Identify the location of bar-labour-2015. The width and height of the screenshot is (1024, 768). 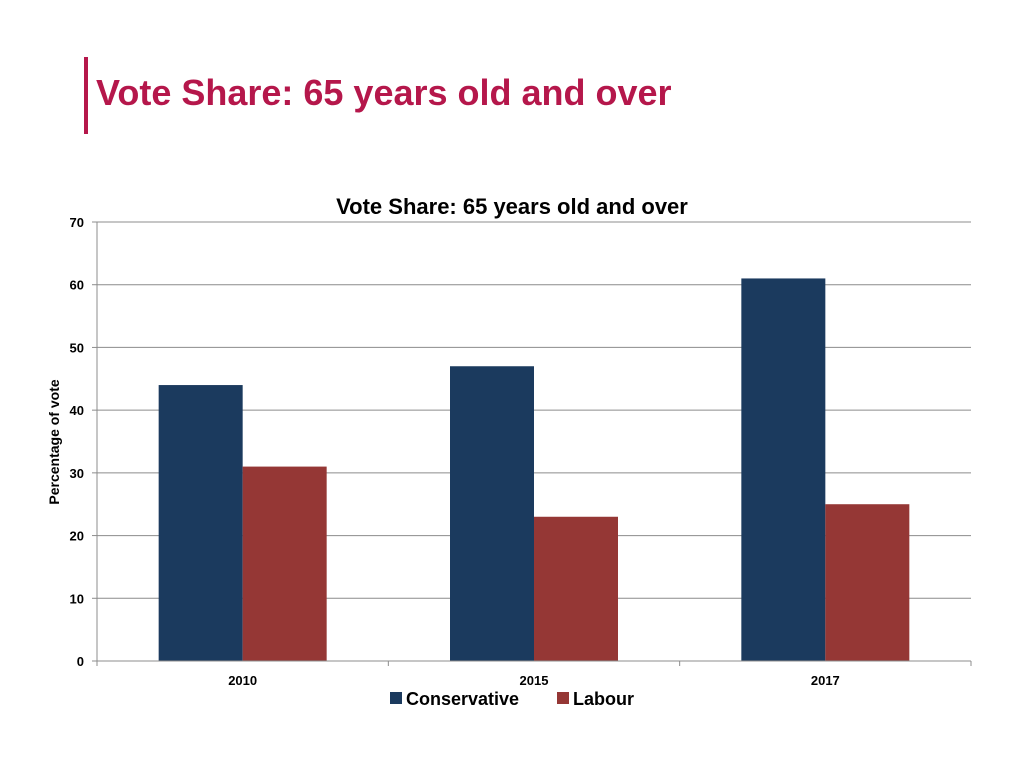
(576, 588).